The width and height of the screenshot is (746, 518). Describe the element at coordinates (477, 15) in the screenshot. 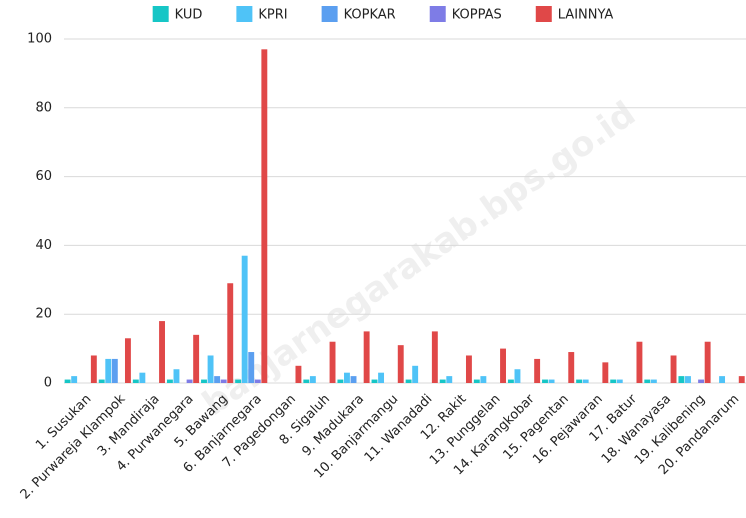

I see `legend-label: KOPPAS` at that location.